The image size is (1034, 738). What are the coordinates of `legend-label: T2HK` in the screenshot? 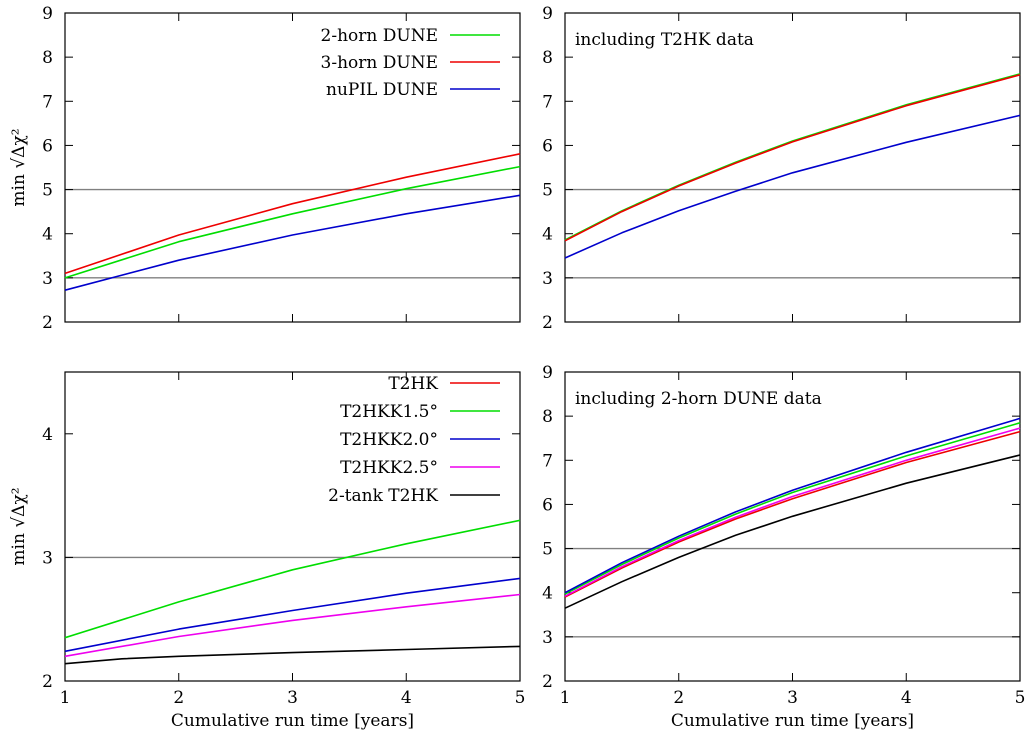 It's located at (413, 384).